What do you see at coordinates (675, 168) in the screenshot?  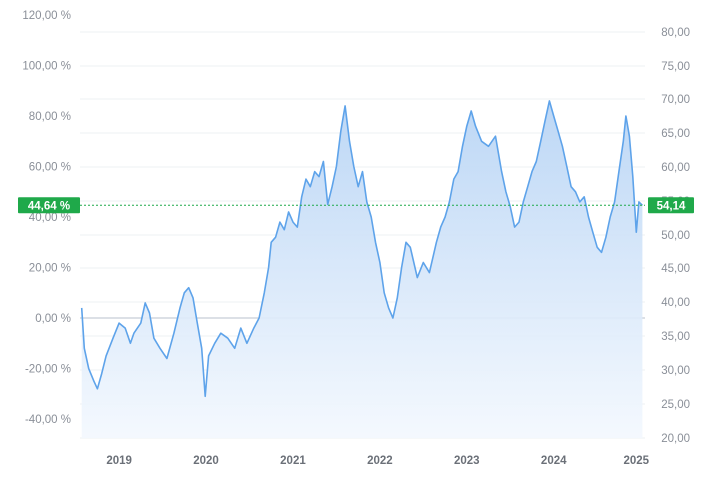 I see `right-tick-label: 60,00` at bounding box center [675, 168].